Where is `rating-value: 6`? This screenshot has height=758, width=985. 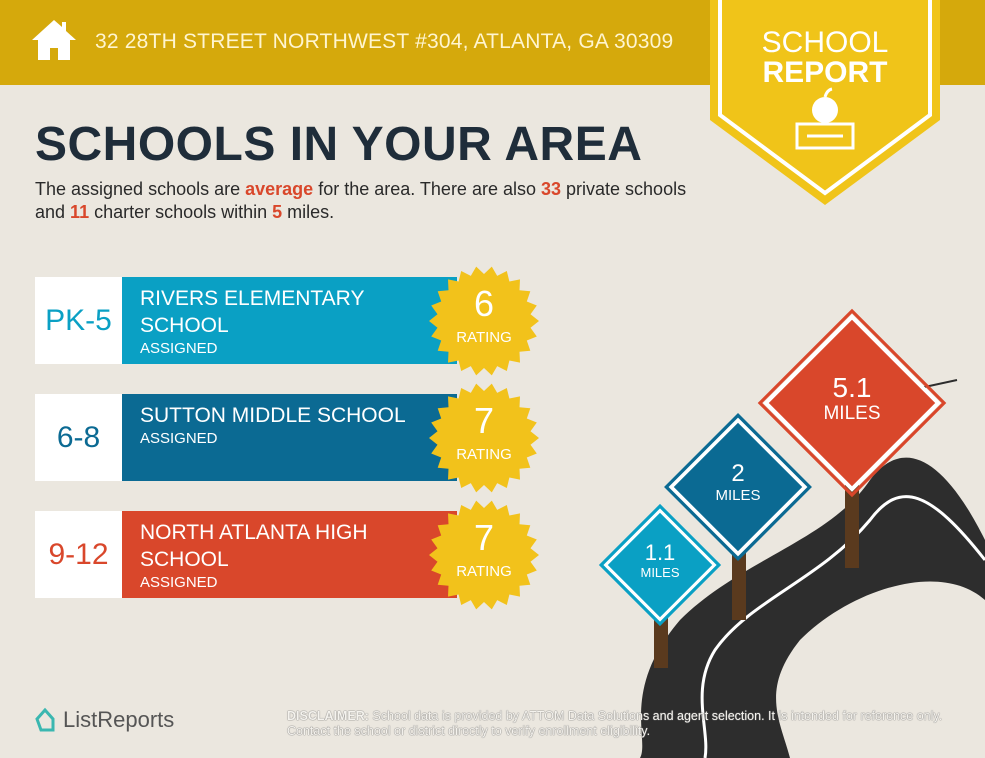
rating-value: 6 is located at coordinates (484, 303).